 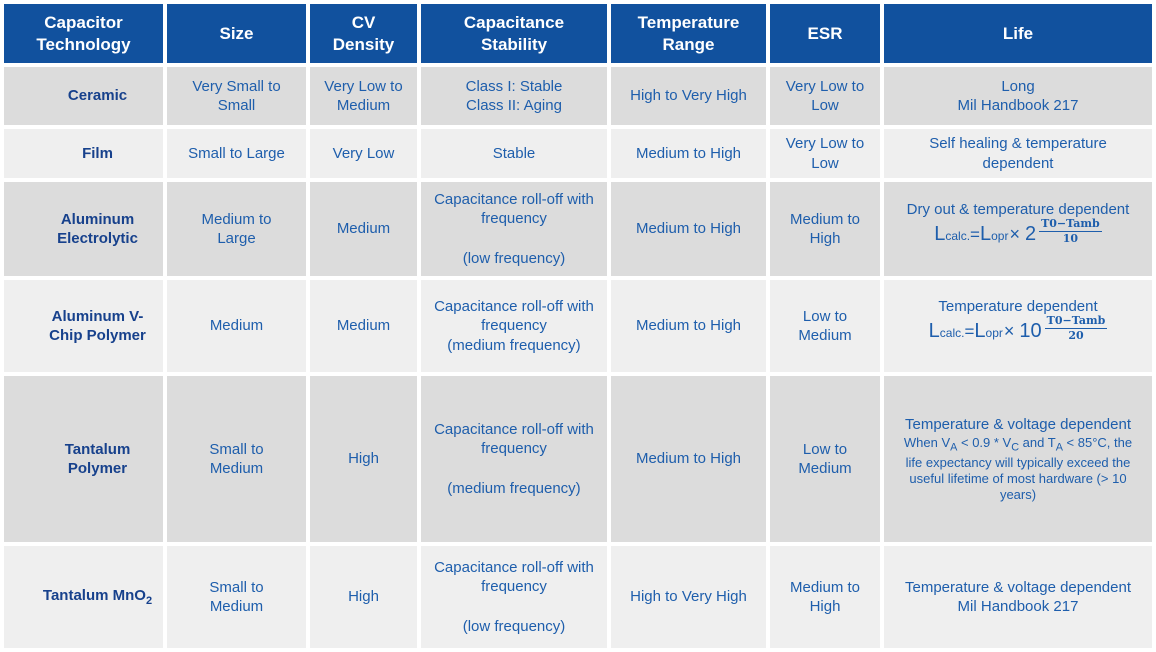 I want to click on cell-tantalum-mno2-cv-density: High, so click(x=363, y=597).